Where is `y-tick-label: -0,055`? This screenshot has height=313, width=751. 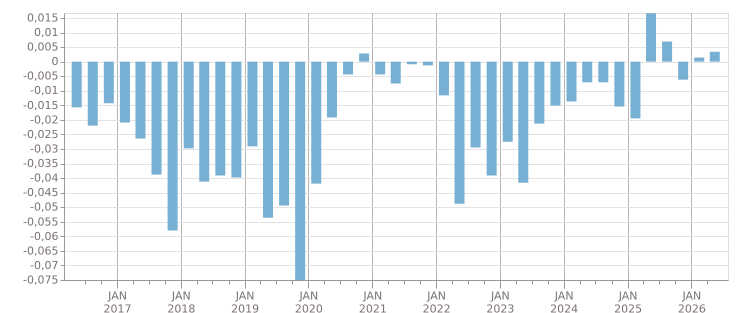
y-tick-label: -0,055 is located at coordinates (40, 221).